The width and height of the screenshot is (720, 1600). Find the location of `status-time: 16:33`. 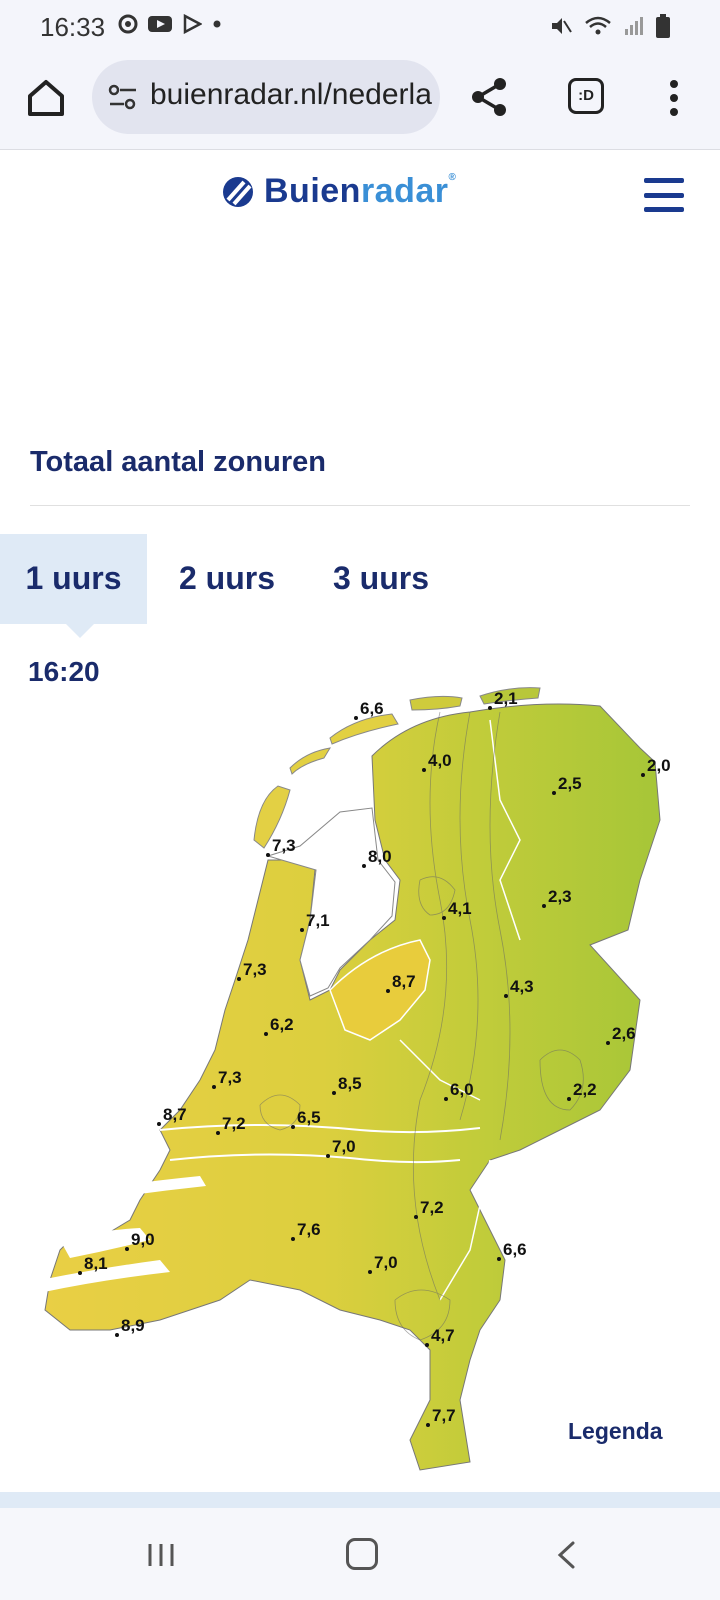

status-time: 16:33 is located at coordinates (73, 27).